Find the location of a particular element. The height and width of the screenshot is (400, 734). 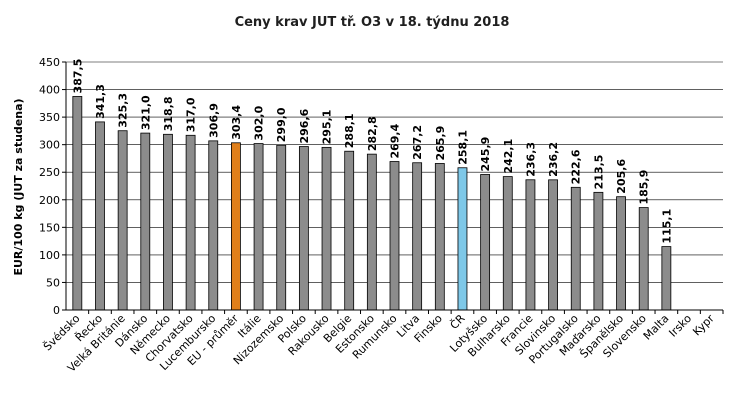

data-label: 242,1 is located at coordinates (508, 156).